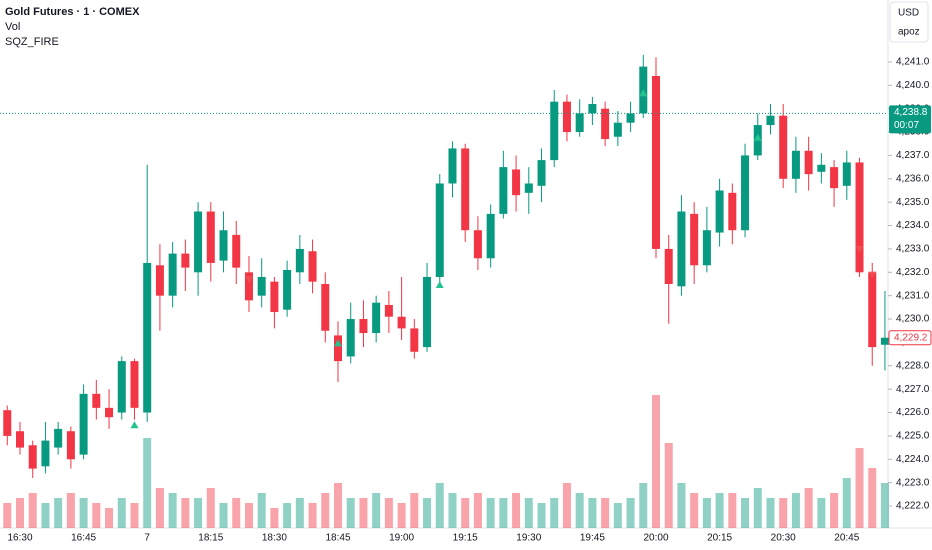  I want to click on y-tick-label: 4,236.0, so click(913, 178).